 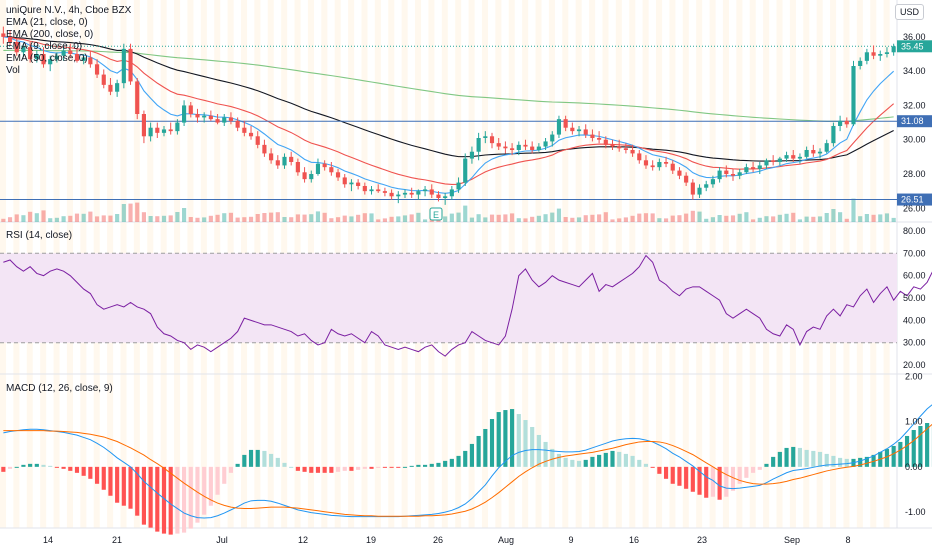 What do you see at coordinates (47, 58) in the screenshot?
I see `indicator-ema50-label: EMA (50, close, 0)` at bounding box center [47, 58].